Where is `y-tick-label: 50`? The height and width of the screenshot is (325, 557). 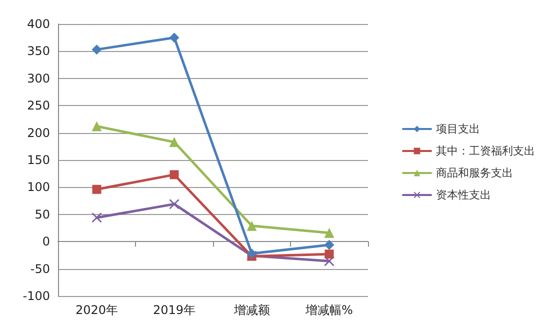
y-tick-label: 50 is located at coordinates (42, 214).